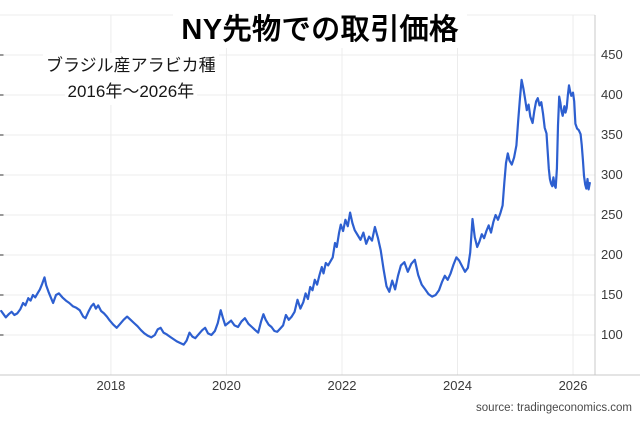 This screenshot has width=640, height=426. What do you see at coordinates (612, 94) in the screenshot?
I see `y-tick-label: 400` at bounding box center [612, 94].